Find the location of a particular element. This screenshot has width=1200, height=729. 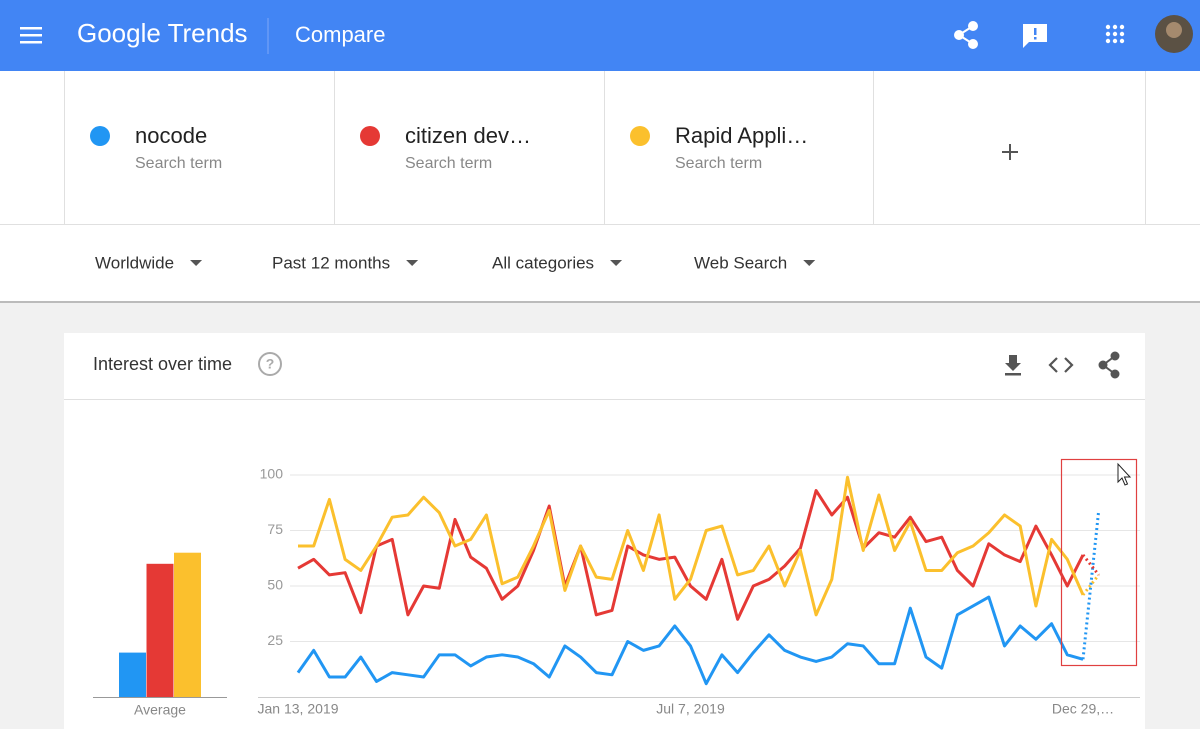

filter-label: All categories is located at coordinates (543, 262).